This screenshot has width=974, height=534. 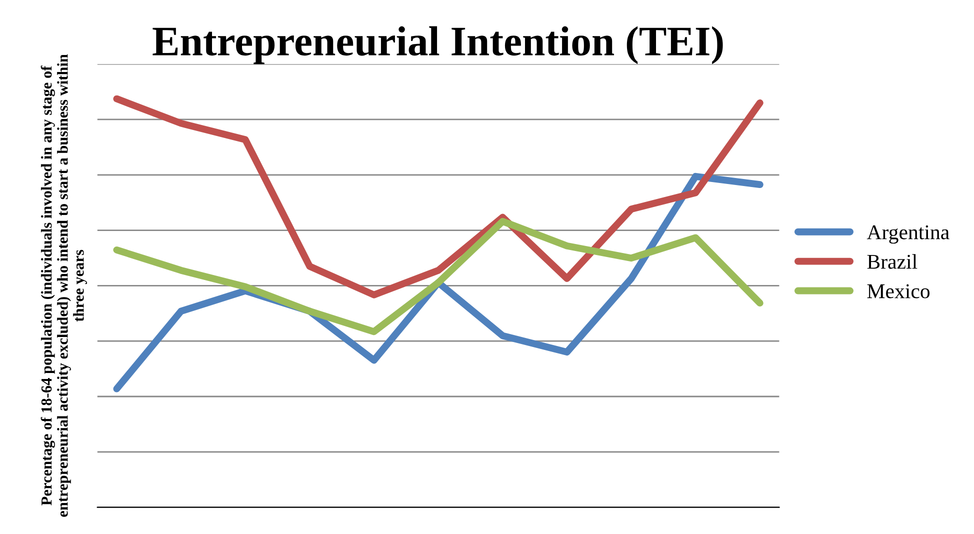 What do you see at coordinates (63, 285) in the screenshot?
I see `y-axis-title: Percentage of 18-64 population (individuals involved in any stage of entrepreneurial activity excluded) who intend to start a business within three years` at bounding box center [63, 285].